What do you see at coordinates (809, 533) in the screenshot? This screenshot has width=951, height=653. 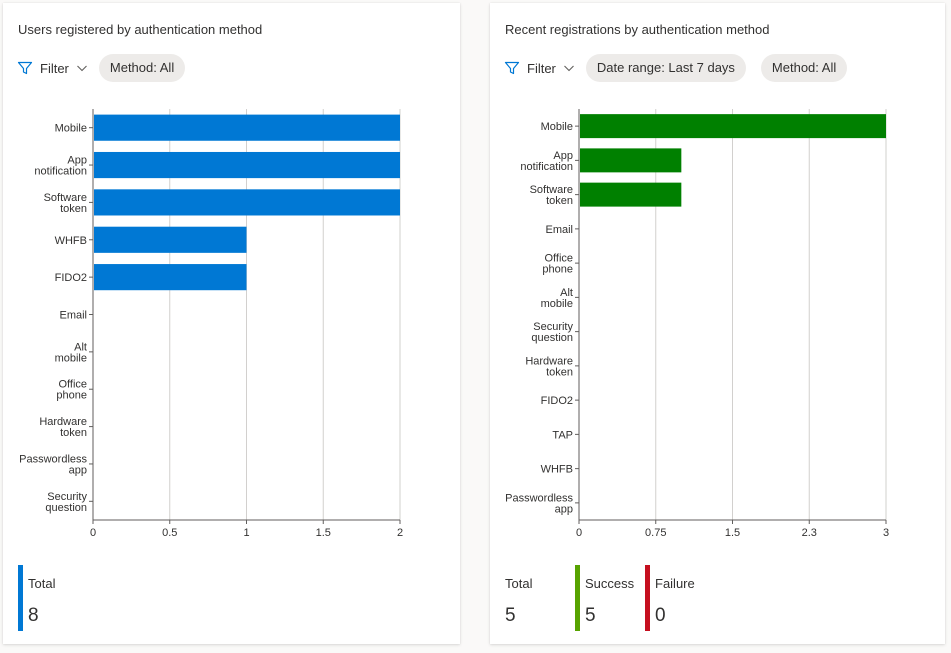 I see `x-tick-label: 2.3` at bounding box center [809, 533].